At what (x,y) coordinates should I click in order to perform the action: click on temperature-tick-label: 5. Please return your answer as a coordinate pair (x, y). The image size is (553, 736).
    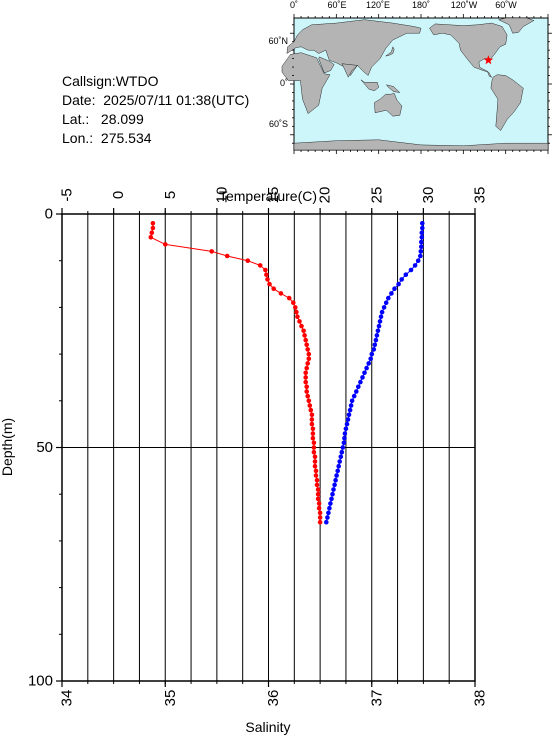
    Looking at the image, I should click on (170, 195).